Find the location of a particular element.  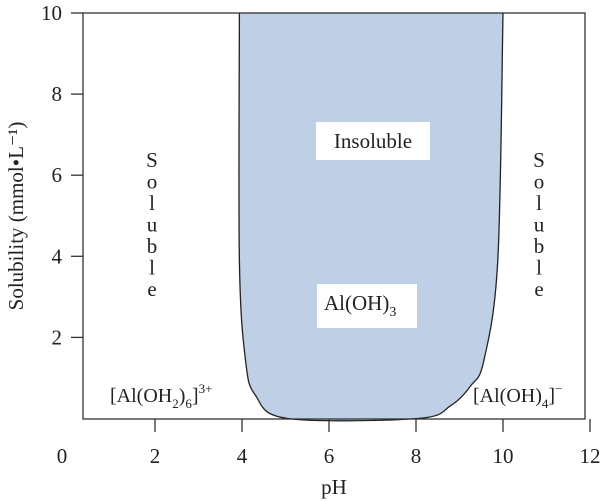

aloh3-label-box is located at coordinates (367, 306).